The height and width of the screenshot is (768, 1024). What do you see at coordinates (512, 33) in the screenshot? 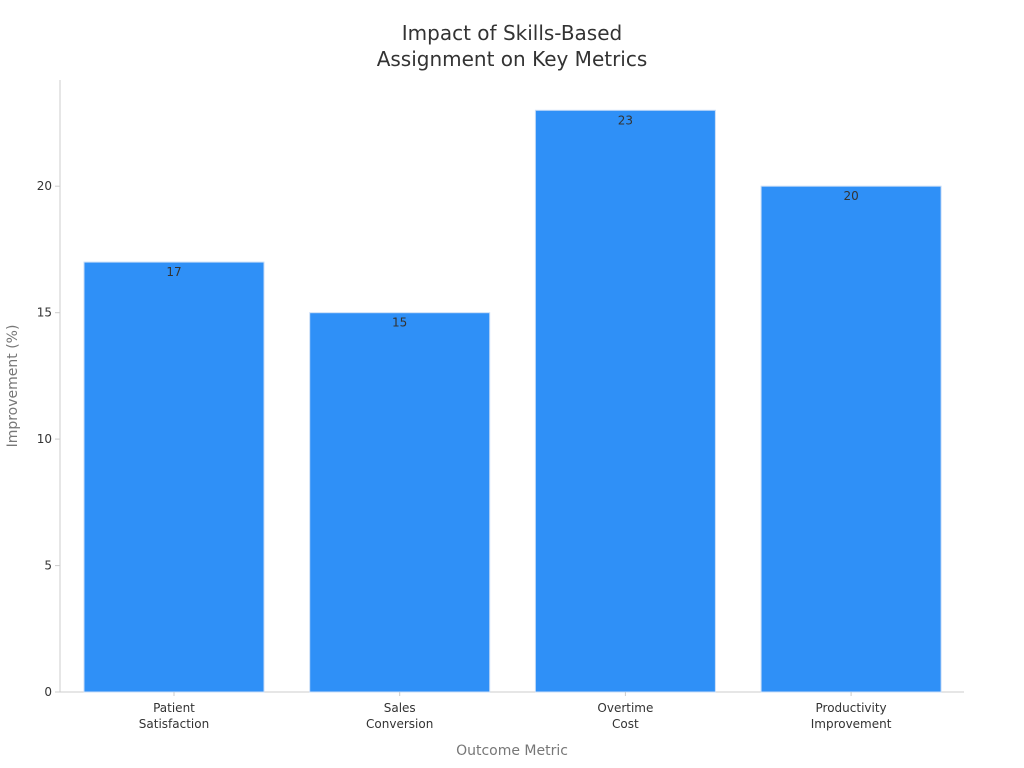
I see `chart-title-line-1: Impact of Skills-Based` at bounding box center [512, 33].